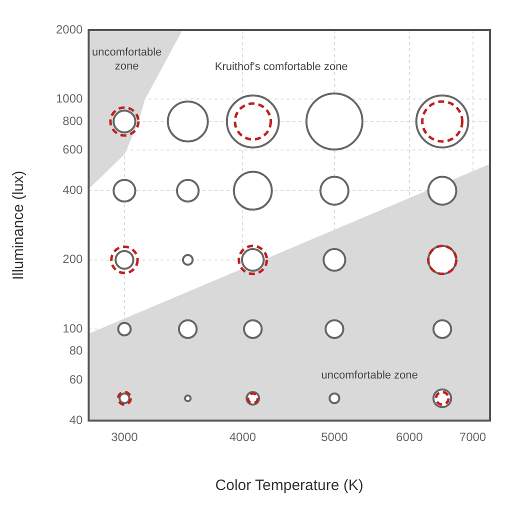 Image resolution: width=520 pixels, height=507 pixels. Describe the element at coordinates (472, 437) in the screenshot. I see `x-tick-label: 7000` at that location.